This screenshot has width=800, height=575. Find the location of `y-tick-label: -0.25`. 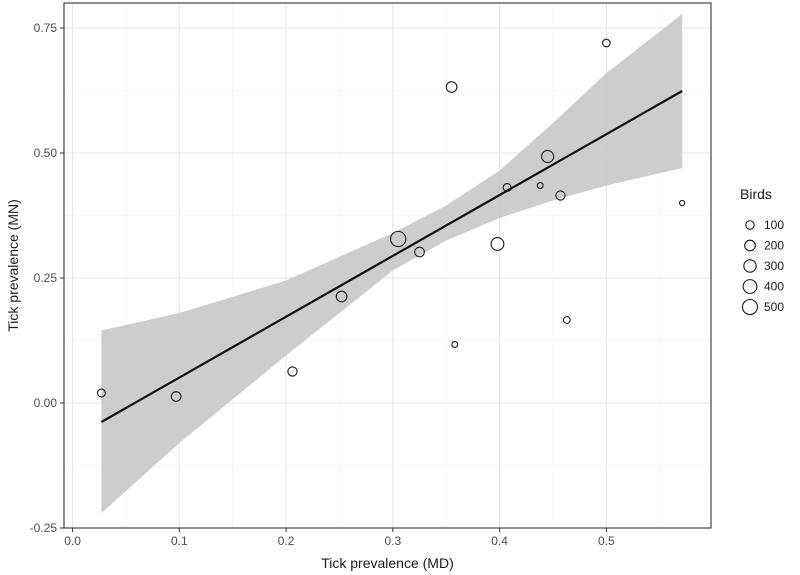

y-tick-label: -0.25 is located at coordinates (44, 528).